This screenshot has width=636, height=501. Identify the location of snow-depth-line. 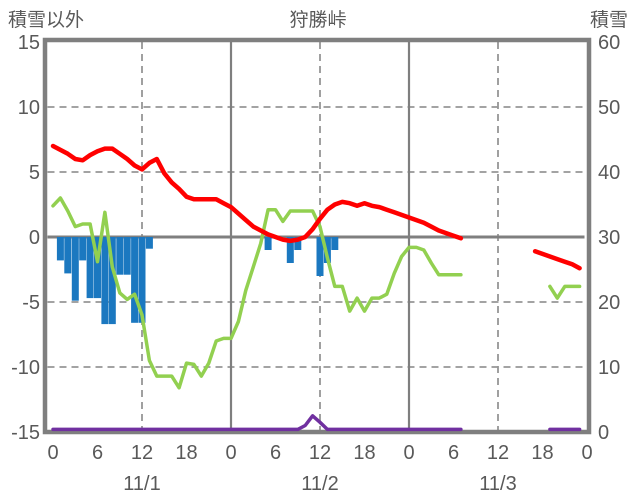
(316, 423).